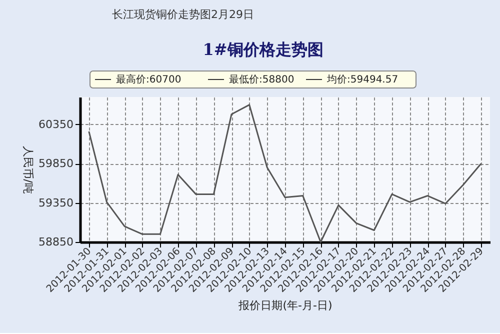  Describe the element at coordinates (261, 80) in the screenshot. I see `text: 最低价:58800` at that location.